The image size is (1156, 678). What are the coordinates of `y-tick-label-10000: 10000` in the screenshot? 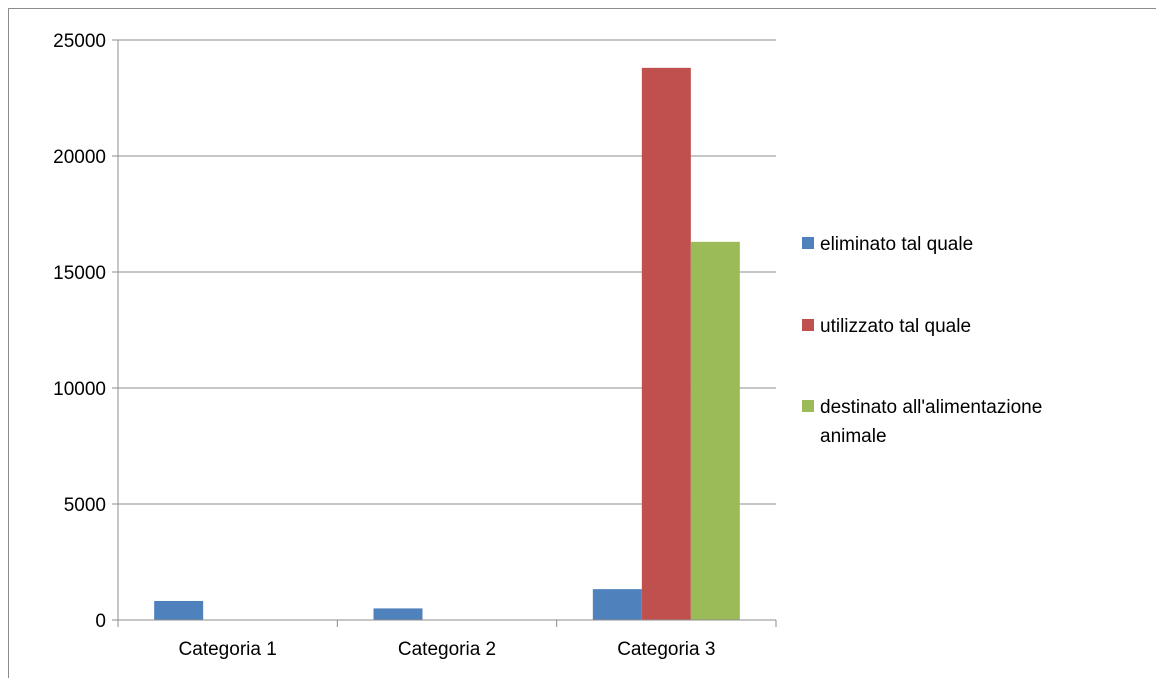 It's located at (79, 389).